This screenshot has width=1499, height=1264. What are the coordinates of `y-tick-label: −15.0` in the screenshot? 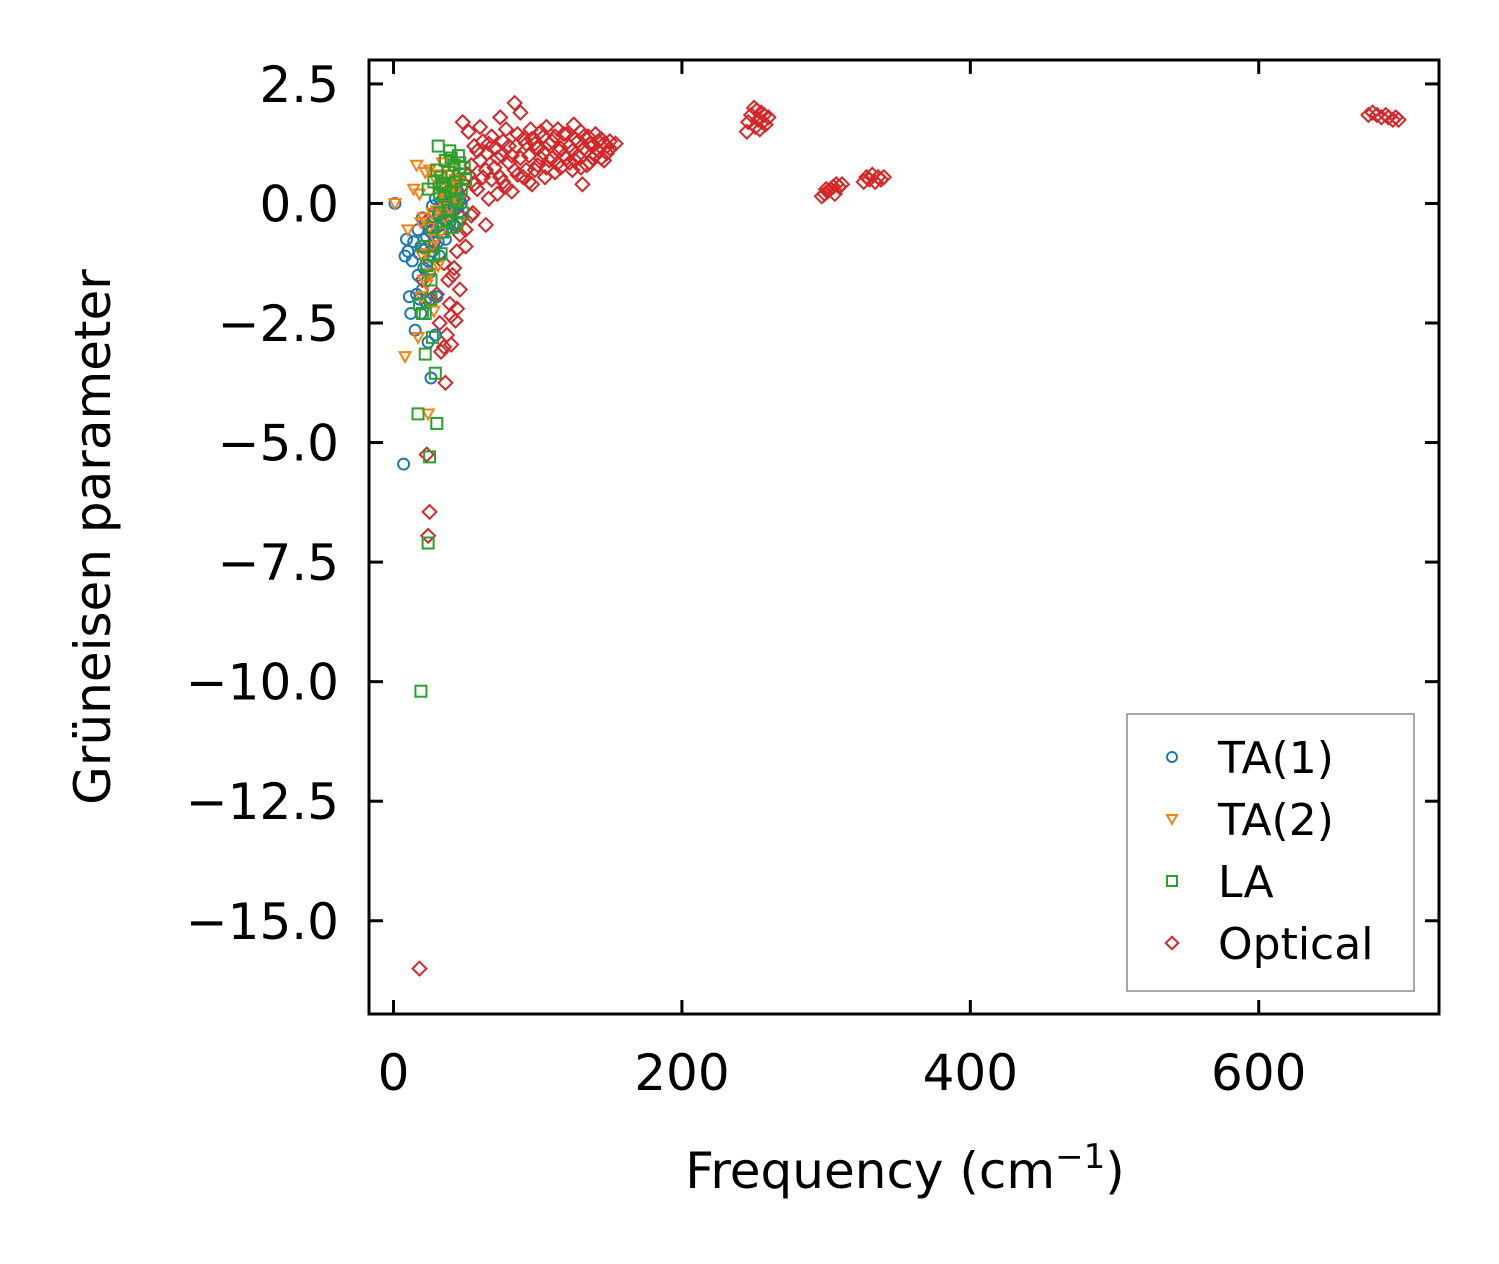 It's located at (262, 922).